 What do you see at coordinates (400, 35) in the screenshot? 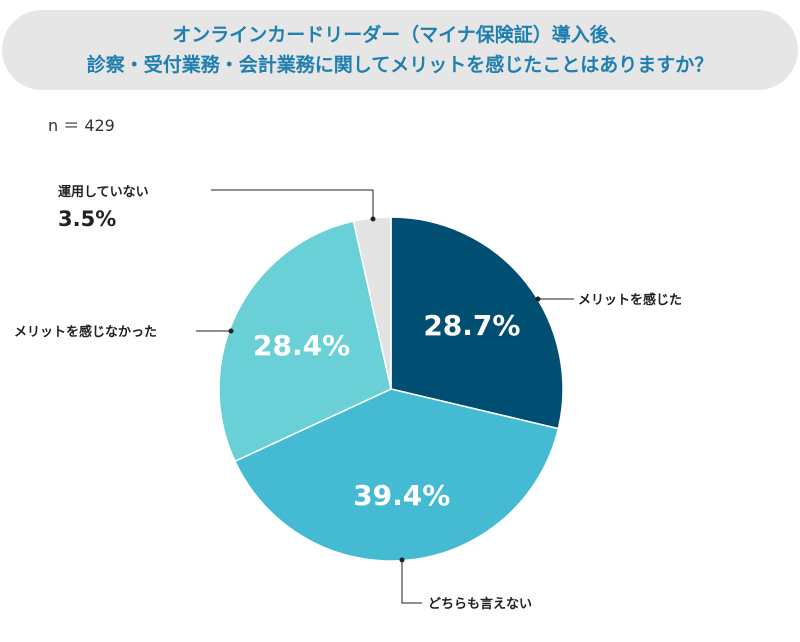
I see `chart-title-line-1: オンラインカードリーダー（マイナ保険証）導入後、` at bounding box center [400, 35].